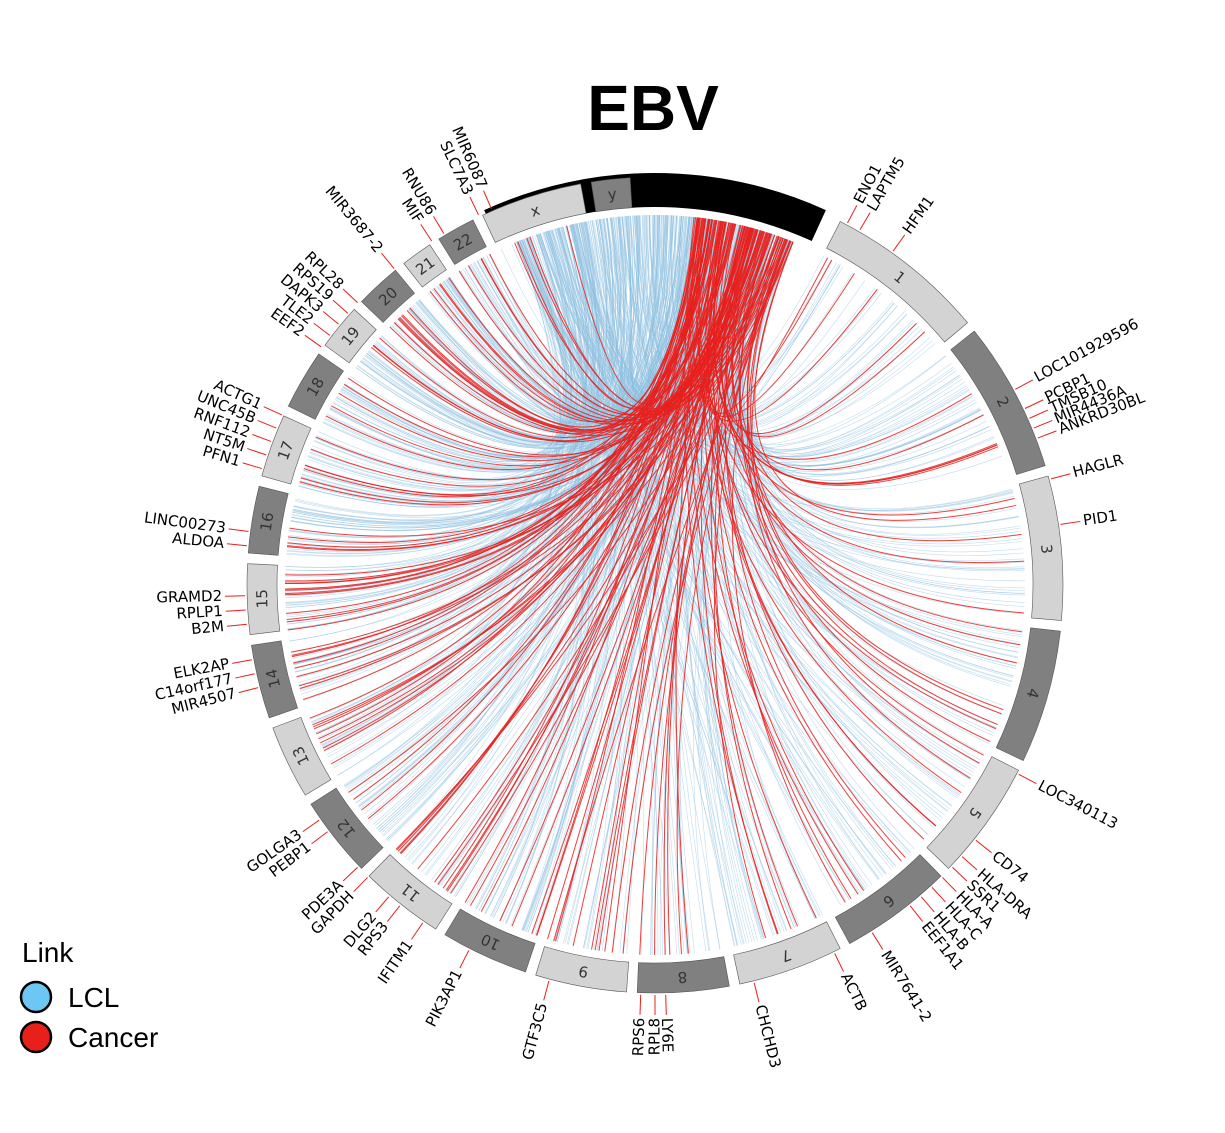 The height and width of the screenshot is (1133, 1225). I want to click on gene-label: B2M, so click(207, 627).